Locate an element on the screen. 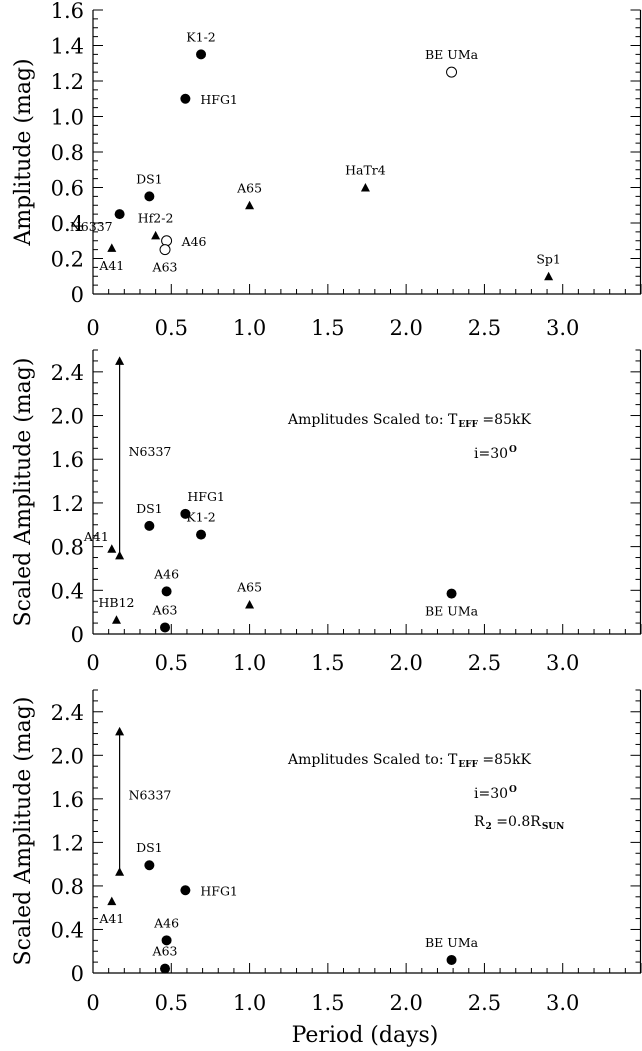 The width and height of the screenshot is (642, 1051). point-k1-2: K1-2 is located at coordinates (201, 44).